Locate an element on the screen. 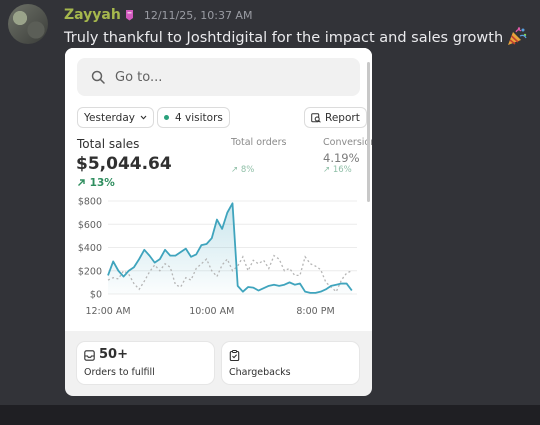  inbox-icon is located at coordinates (89, 355).